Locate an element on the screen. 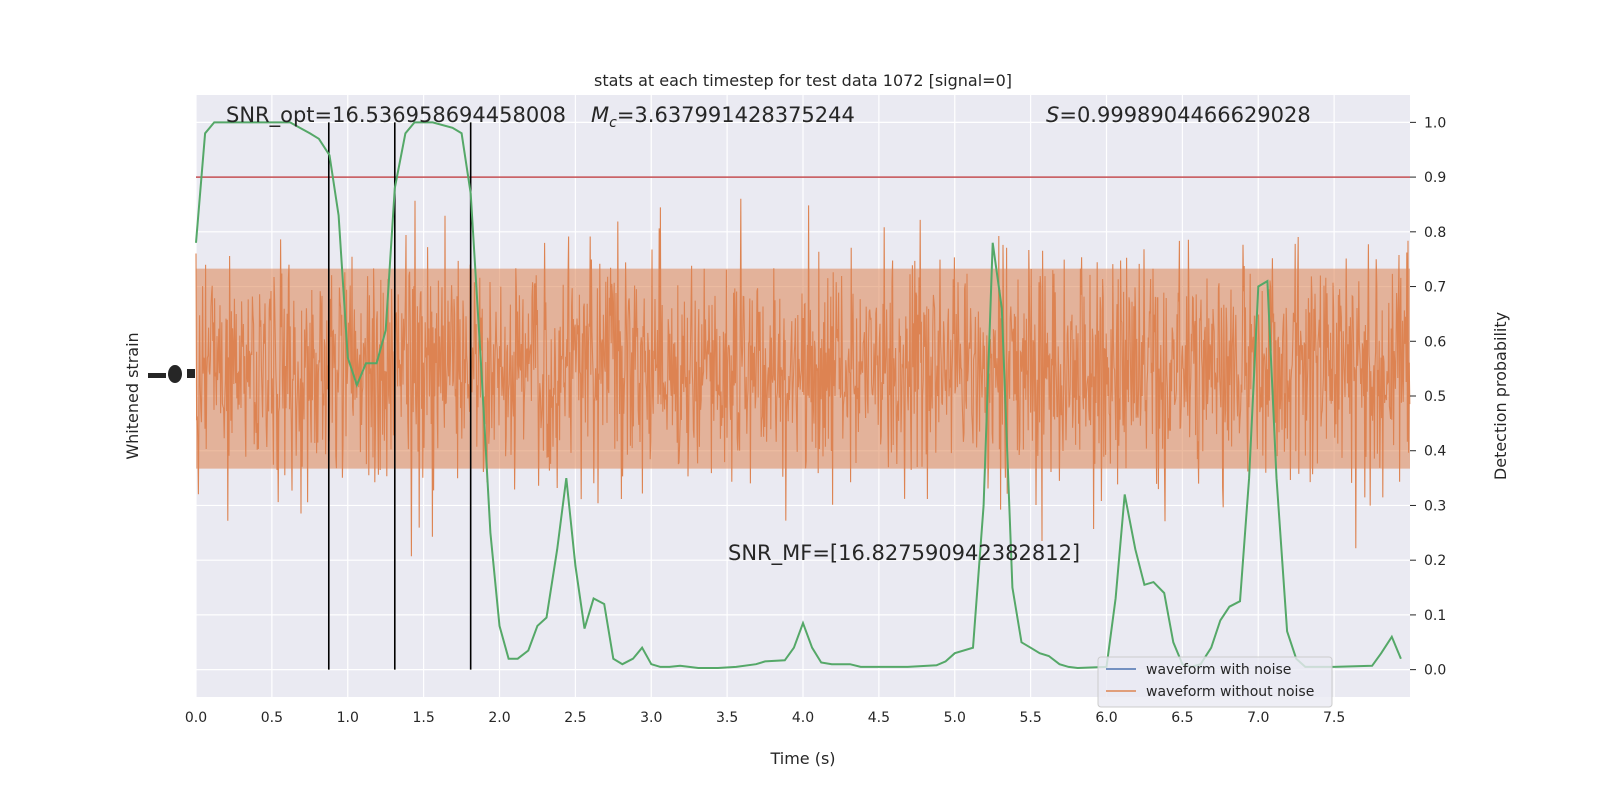 The width and height of the screenshot is (1600, 800). y-right-tick-label-7: 0.7 is located at coordinates (1435, 288).